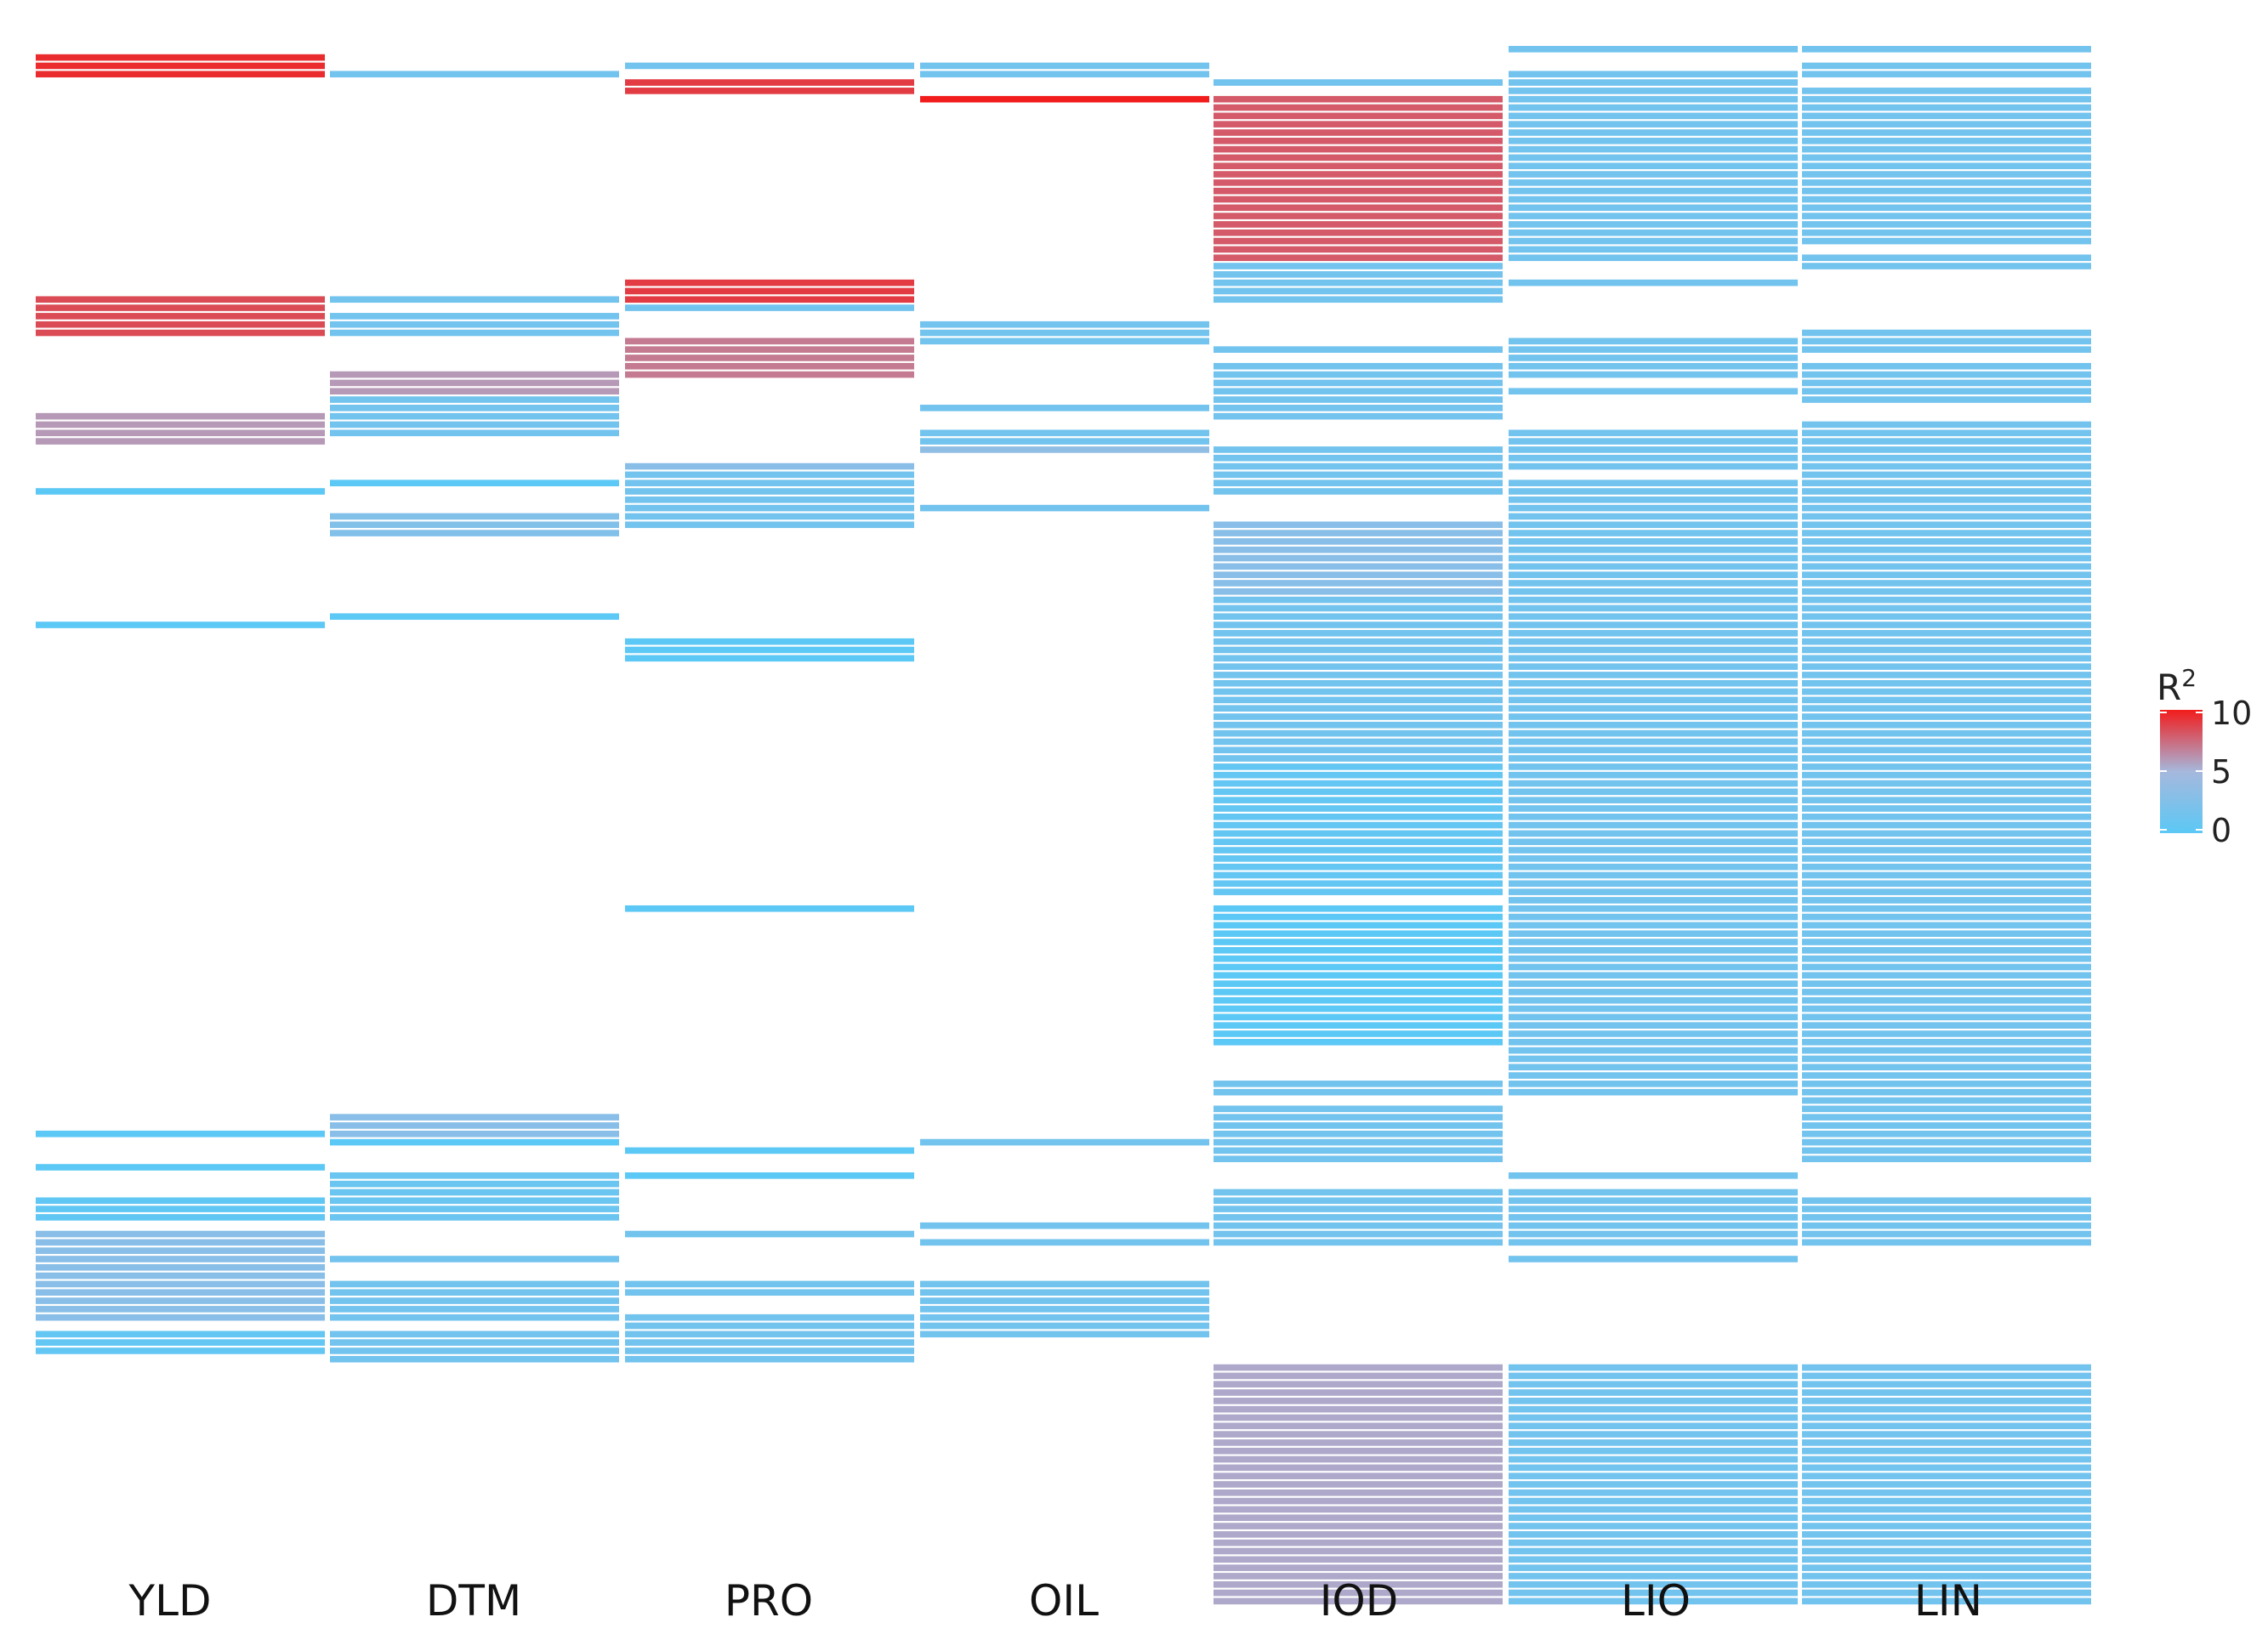 Image resolution: width=2268 pixels, height=1651 pixels. I want to click on legend-title-base: R, so click(2169, 687).